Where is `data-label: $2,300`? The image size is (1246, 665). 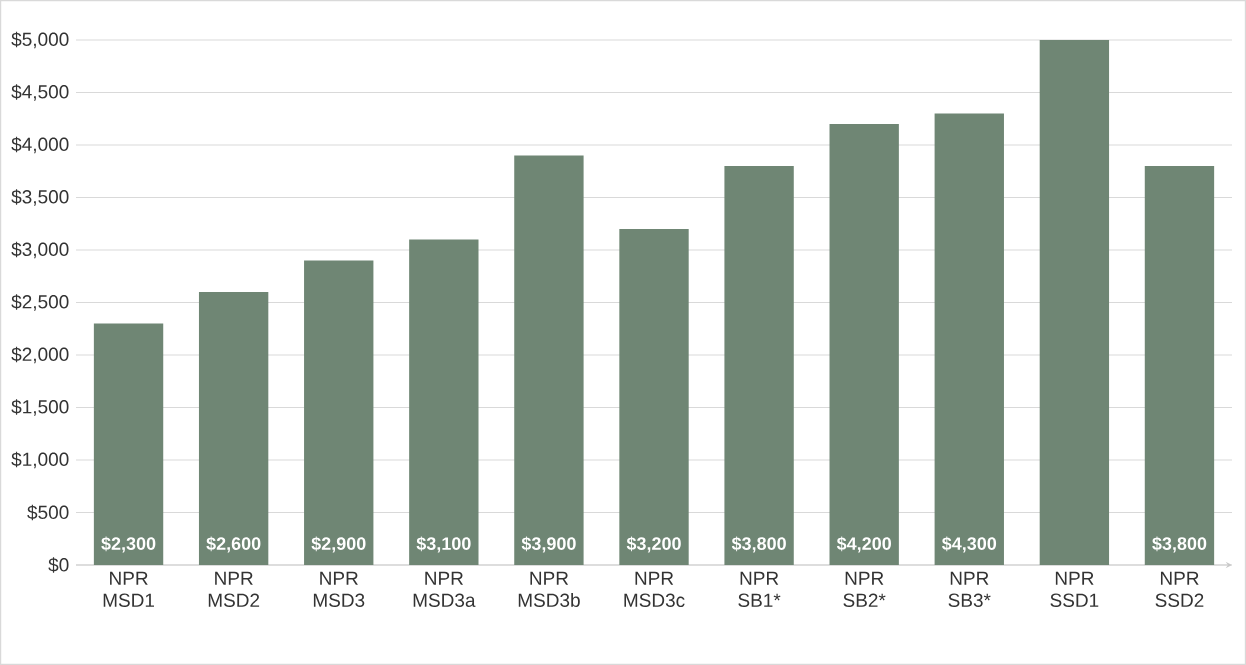
data-label: $2,300 is located at coordinates (128, 544).